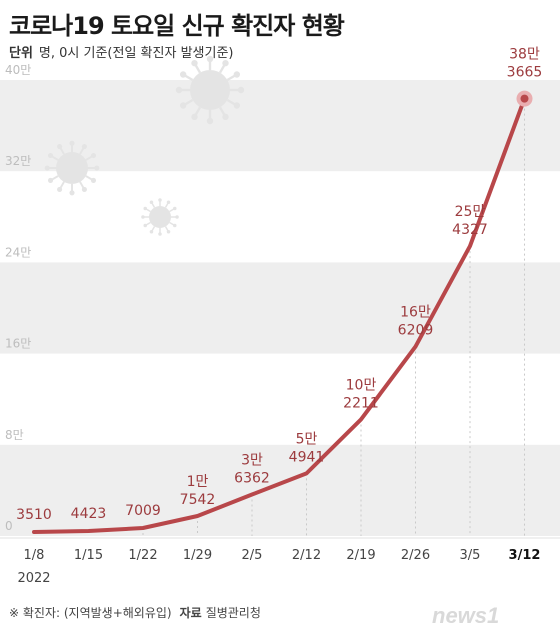 The width and height of the screenshot is (560, 641). I want to click on y-tick-label: 24만, so click(18, 252).